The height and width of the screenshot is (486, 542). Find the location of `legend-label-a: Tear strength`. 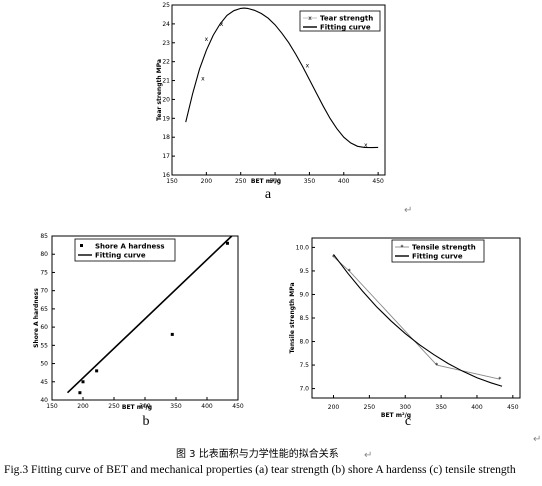

legend-label-a: Tear strength is located at coordinates (346, 19).